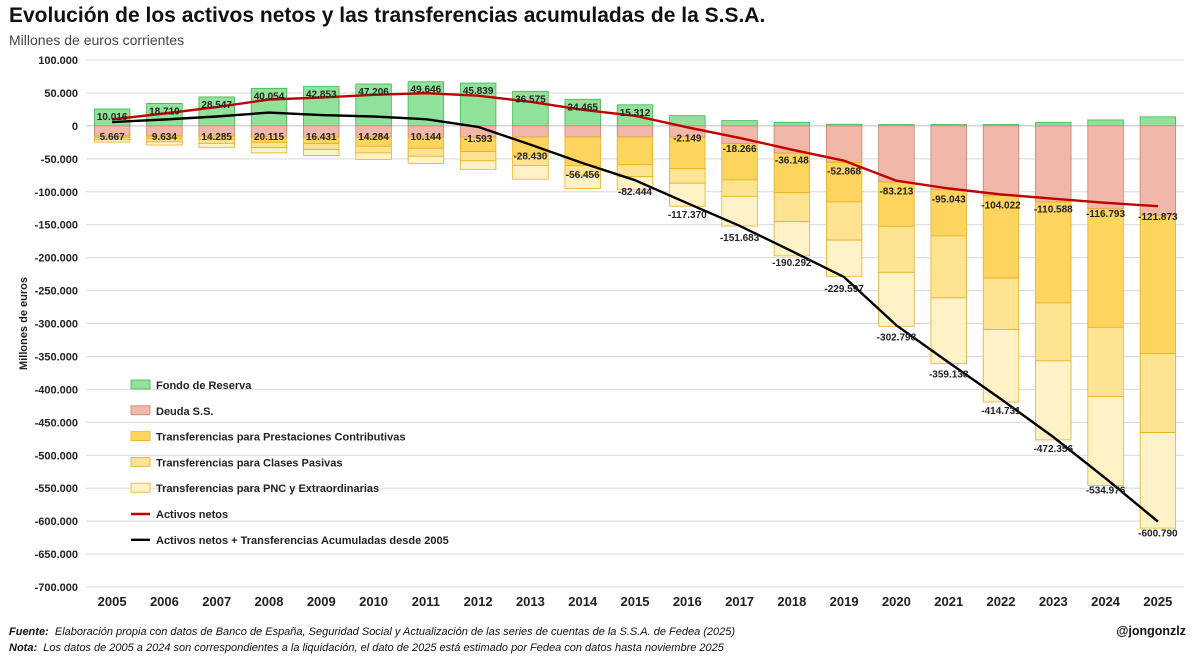 This screenshot has height=659, width=1200. Describe the element at coordinates (949, 199) in the screenshot. I see `data-label-activos: -95.043` at that location.